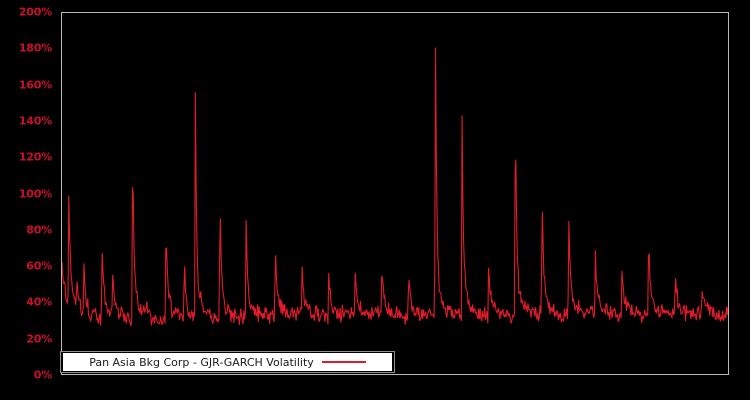 This screenshot has height=400, width=750. I want to click on legend-label-volatility: Pan Asia Bkg Corp - GJR-GARCH Volatility, so click(201, 362).